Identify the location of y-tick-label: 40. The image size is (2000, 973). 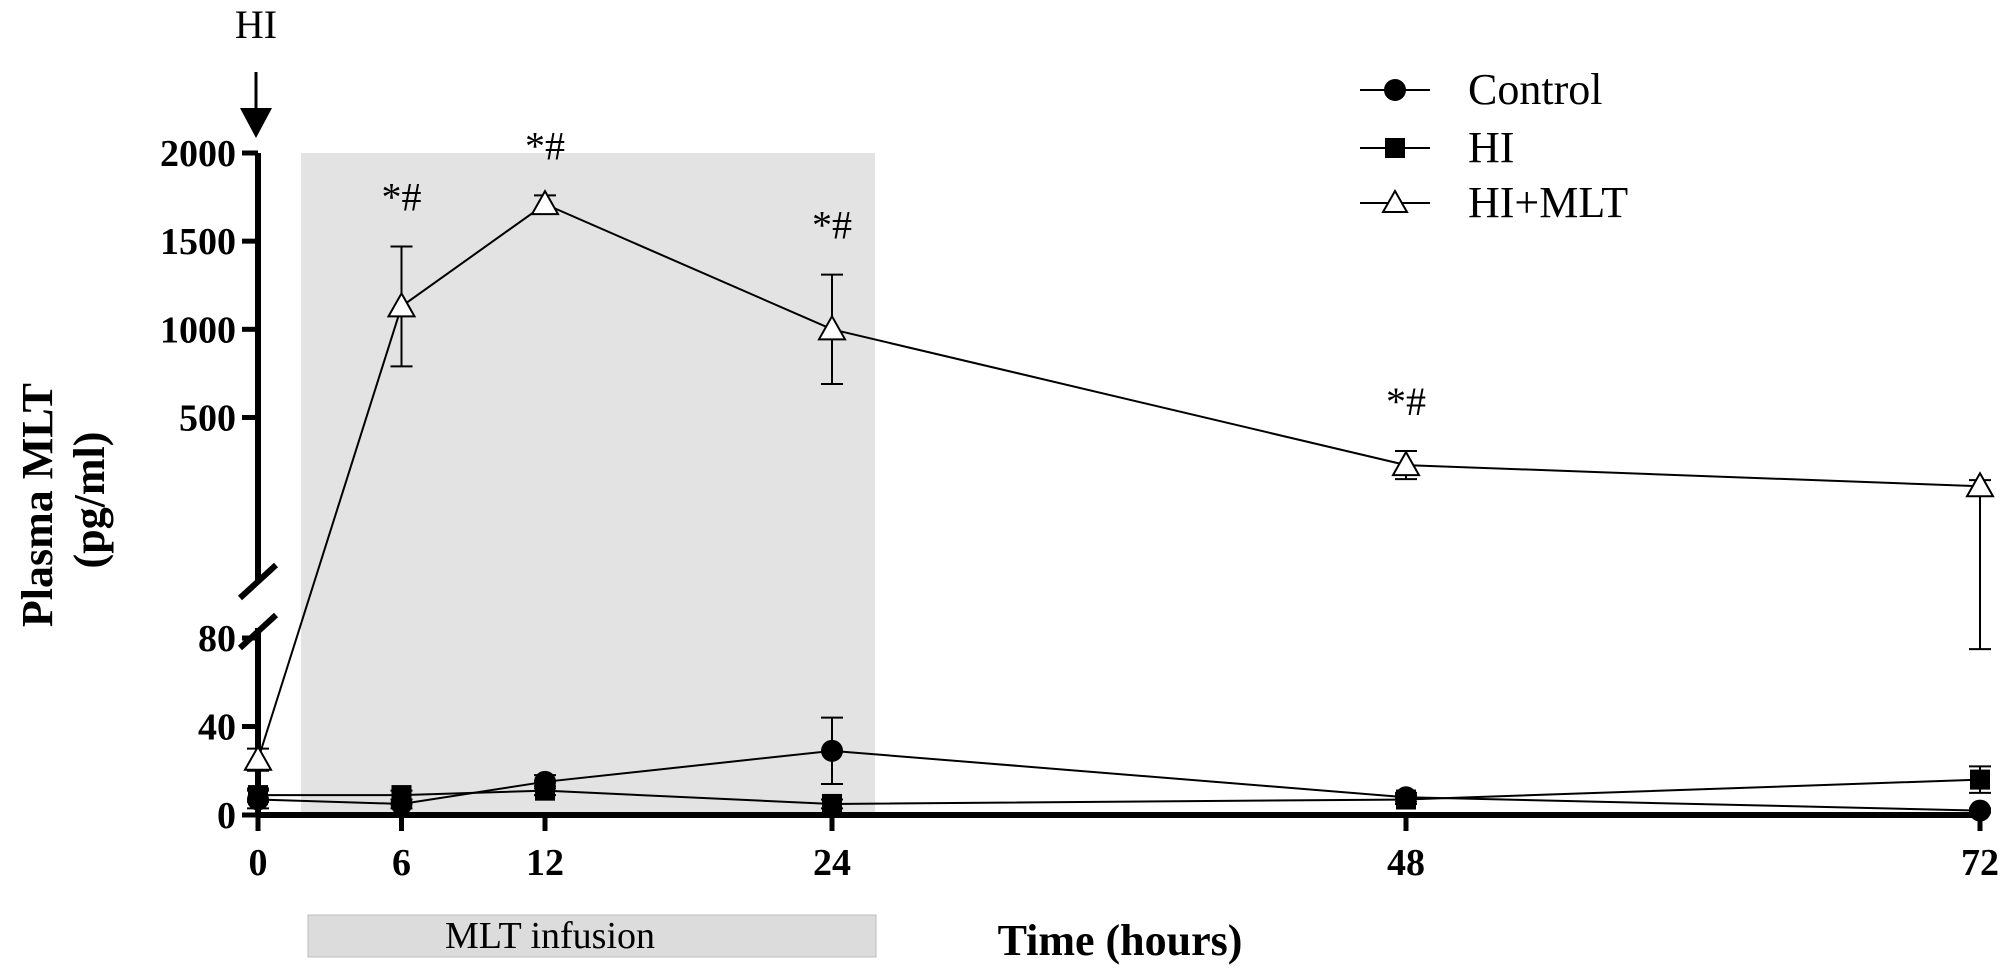
(217, 728).